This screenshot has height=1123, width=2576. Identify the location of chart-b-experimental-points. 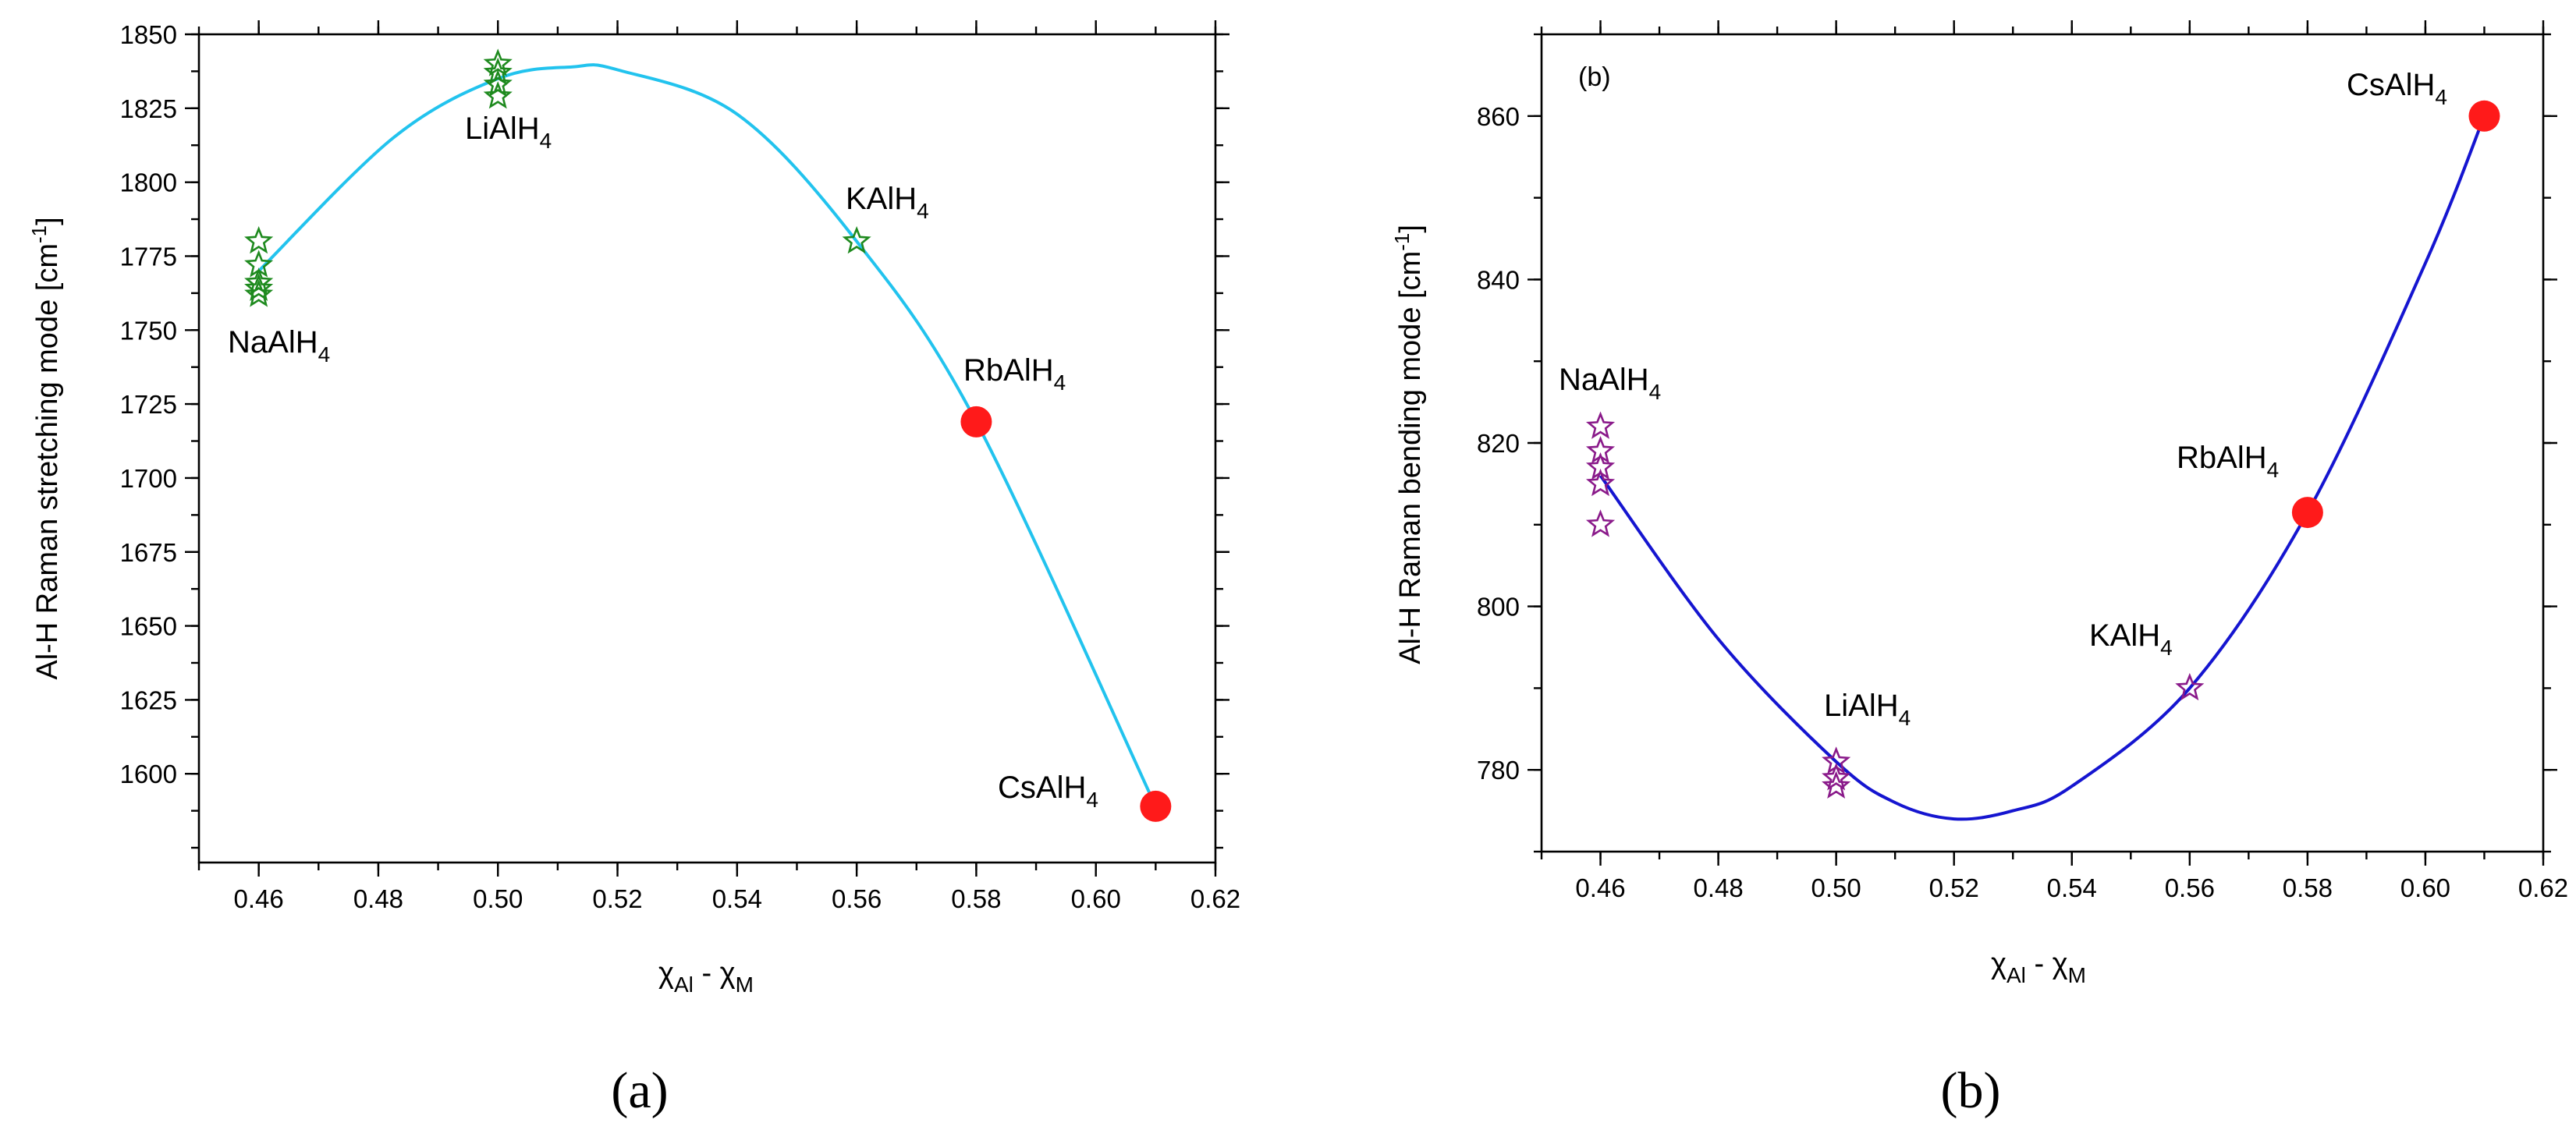
(1895, 605).